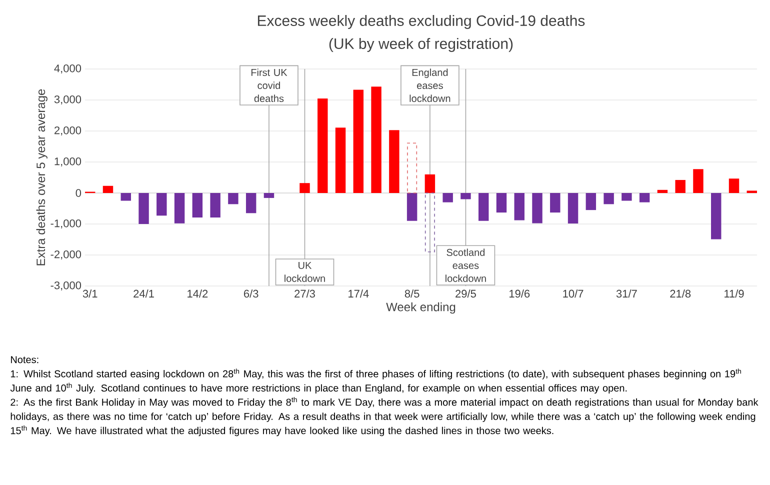 The height and width of the screenshot is (485, 770). I want to click on x-tick-label: 24/1, so click(144, 294).